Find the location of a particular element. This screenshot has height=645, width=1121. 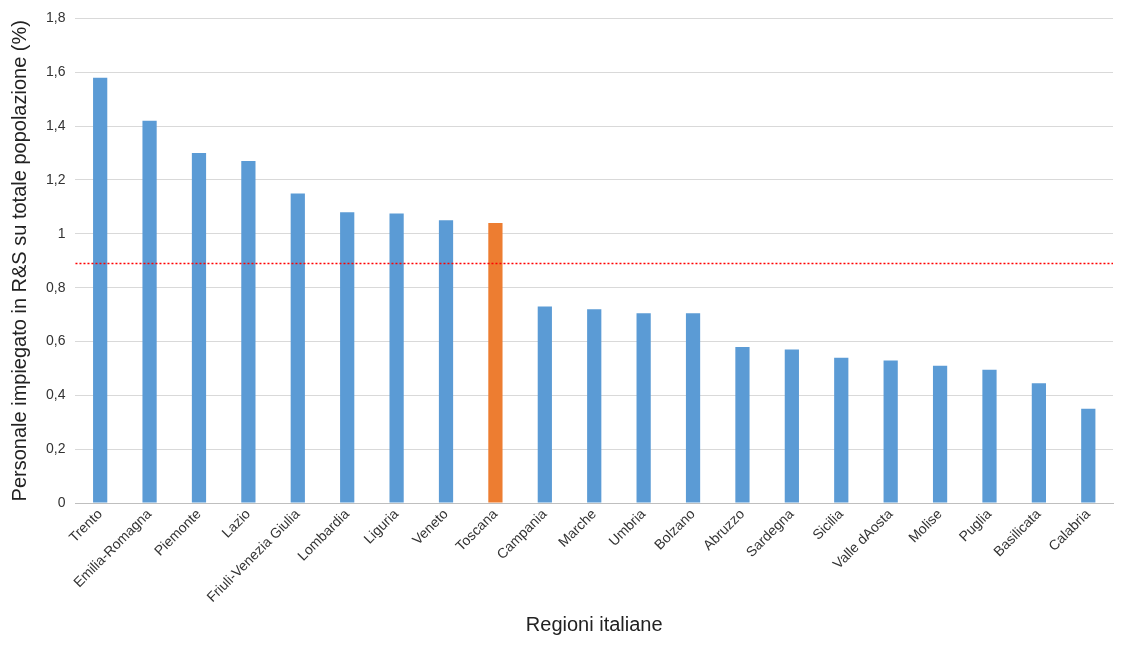

y-tick-label: 1,2 is located at coordinates (55, 178).